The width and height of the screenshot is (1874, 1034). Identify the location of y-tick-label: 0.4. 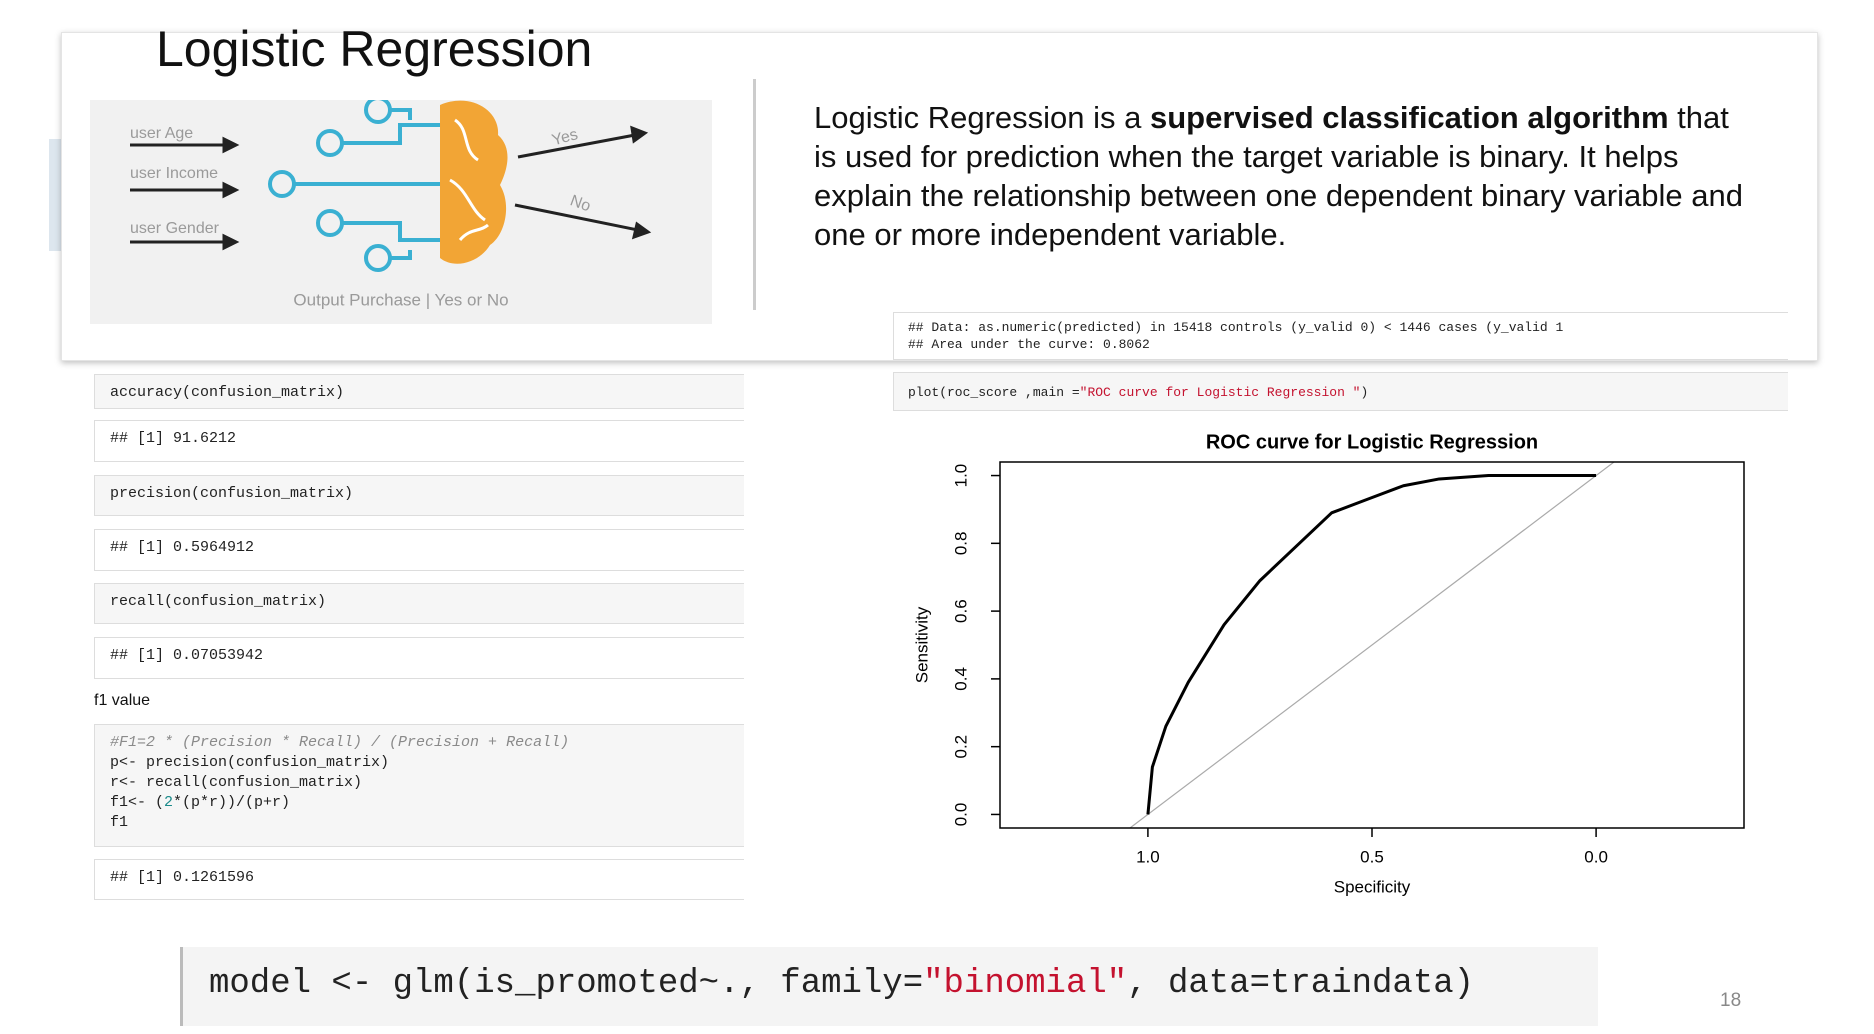
(960, 679).